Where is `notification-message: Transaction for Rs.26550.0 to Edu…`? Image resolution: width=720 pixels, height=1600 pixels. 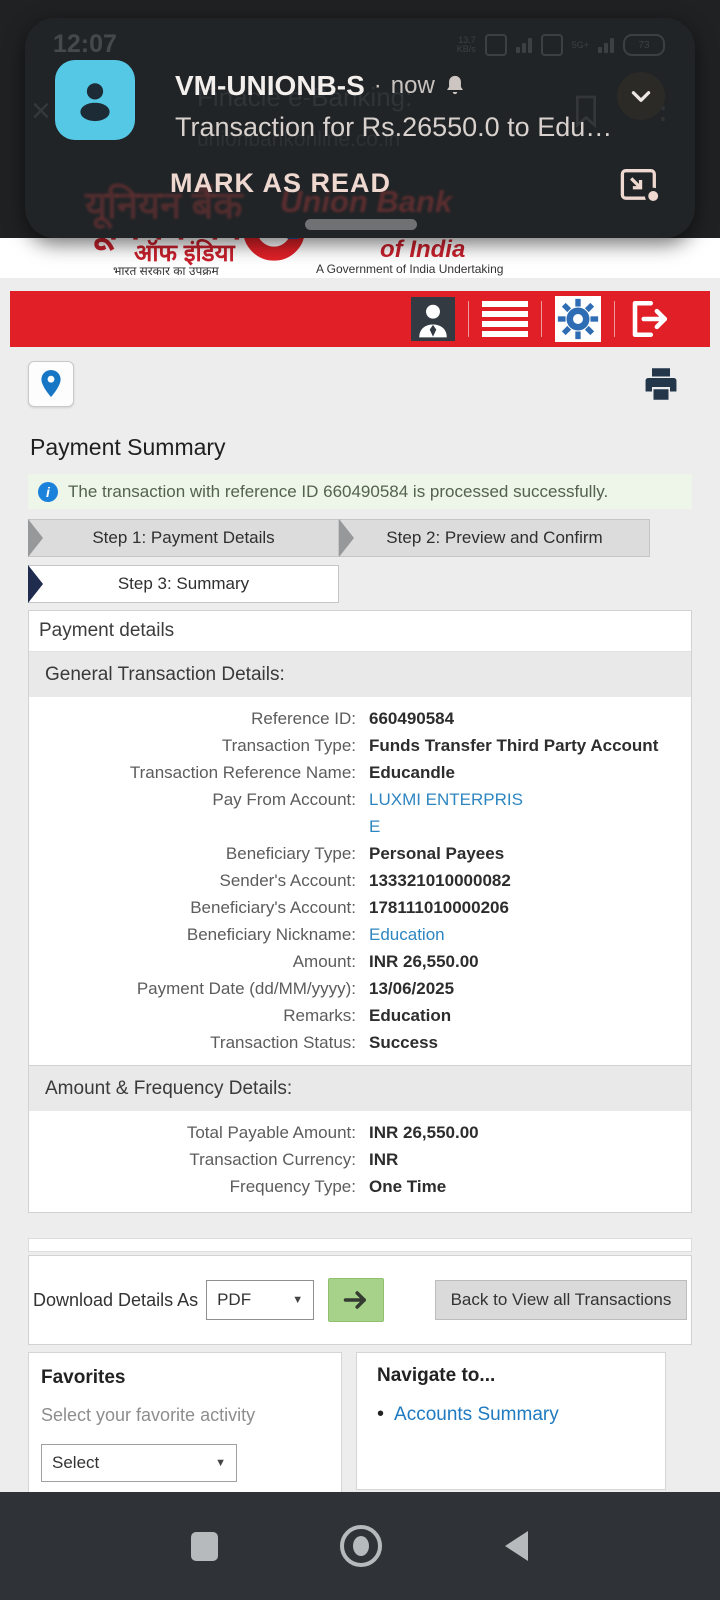 notification-message: Transaction for Rs.26550.0 to Edu… is located at coordinates (394, 127).